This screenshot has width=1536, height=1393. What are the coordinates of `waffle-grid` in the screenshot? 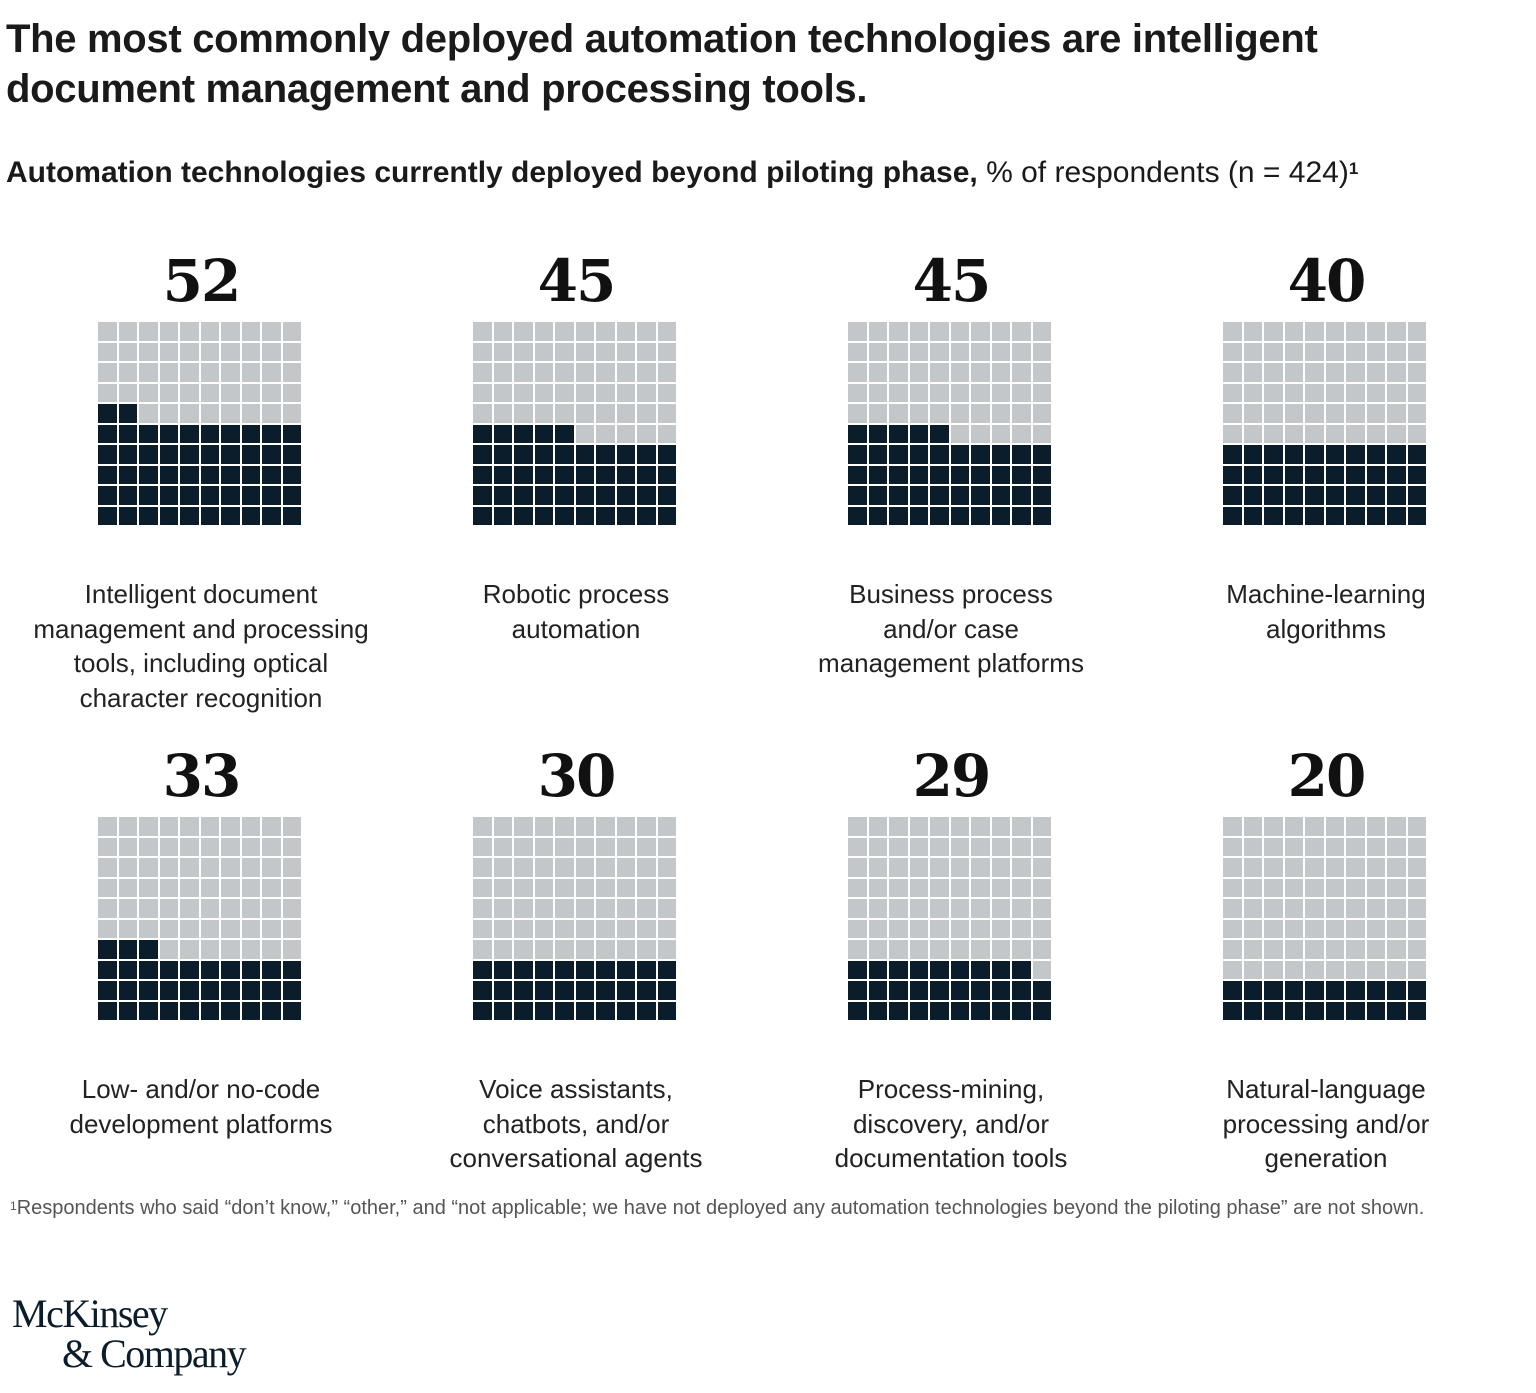 It's located at (1326, 920).